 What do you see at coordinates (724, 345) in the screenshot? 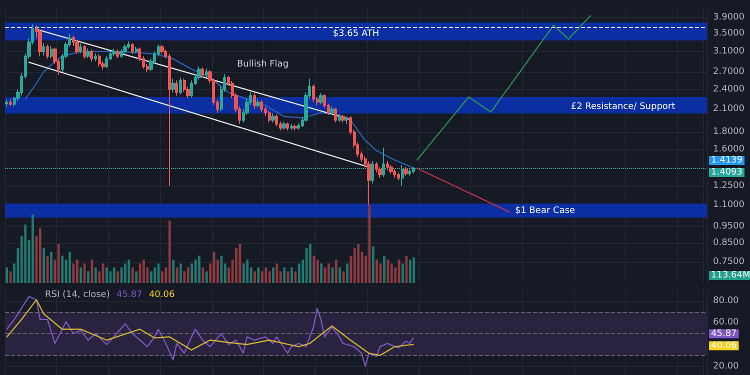
I see `text: 40.06` at bounding box center [724, 345].